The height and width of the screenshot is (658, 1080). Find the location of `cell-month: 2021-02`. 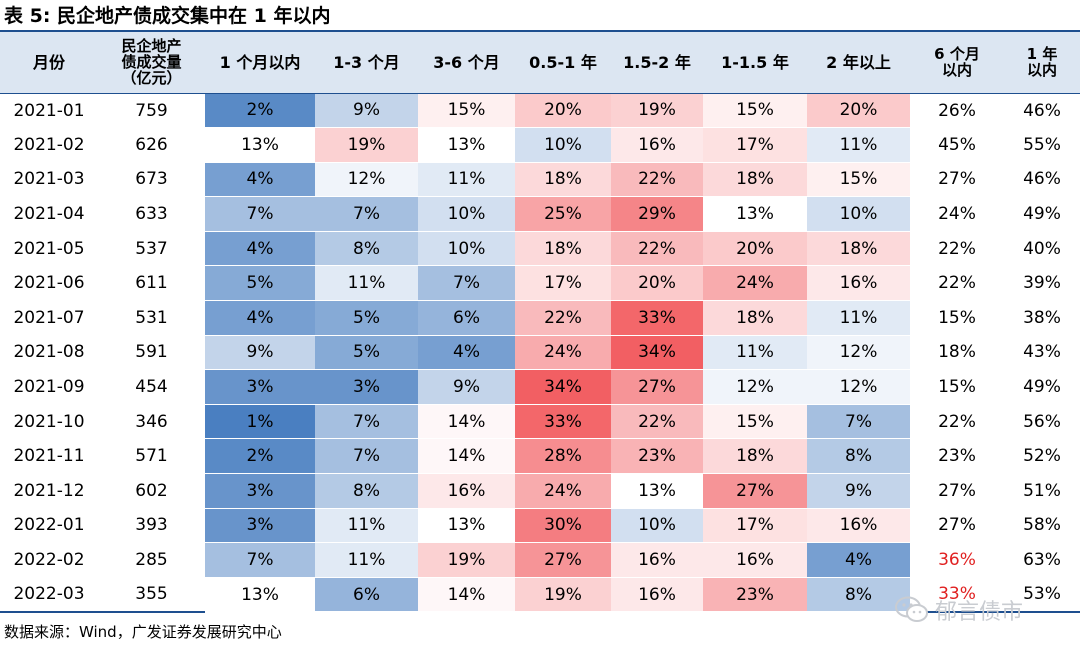

cell-month: 2021-02 is located at coordinates (49, 144).